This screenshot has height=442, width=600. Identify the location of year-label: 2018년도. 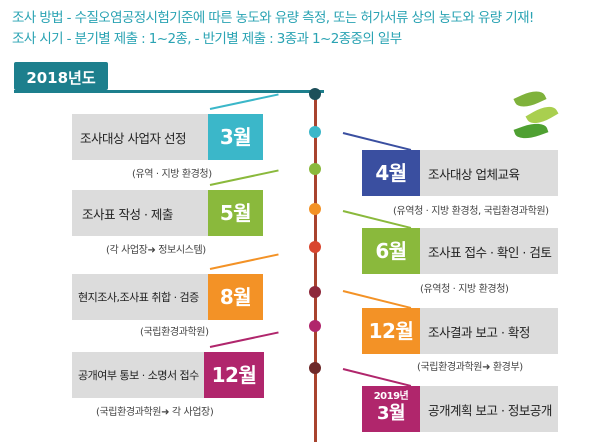
(61, 78).